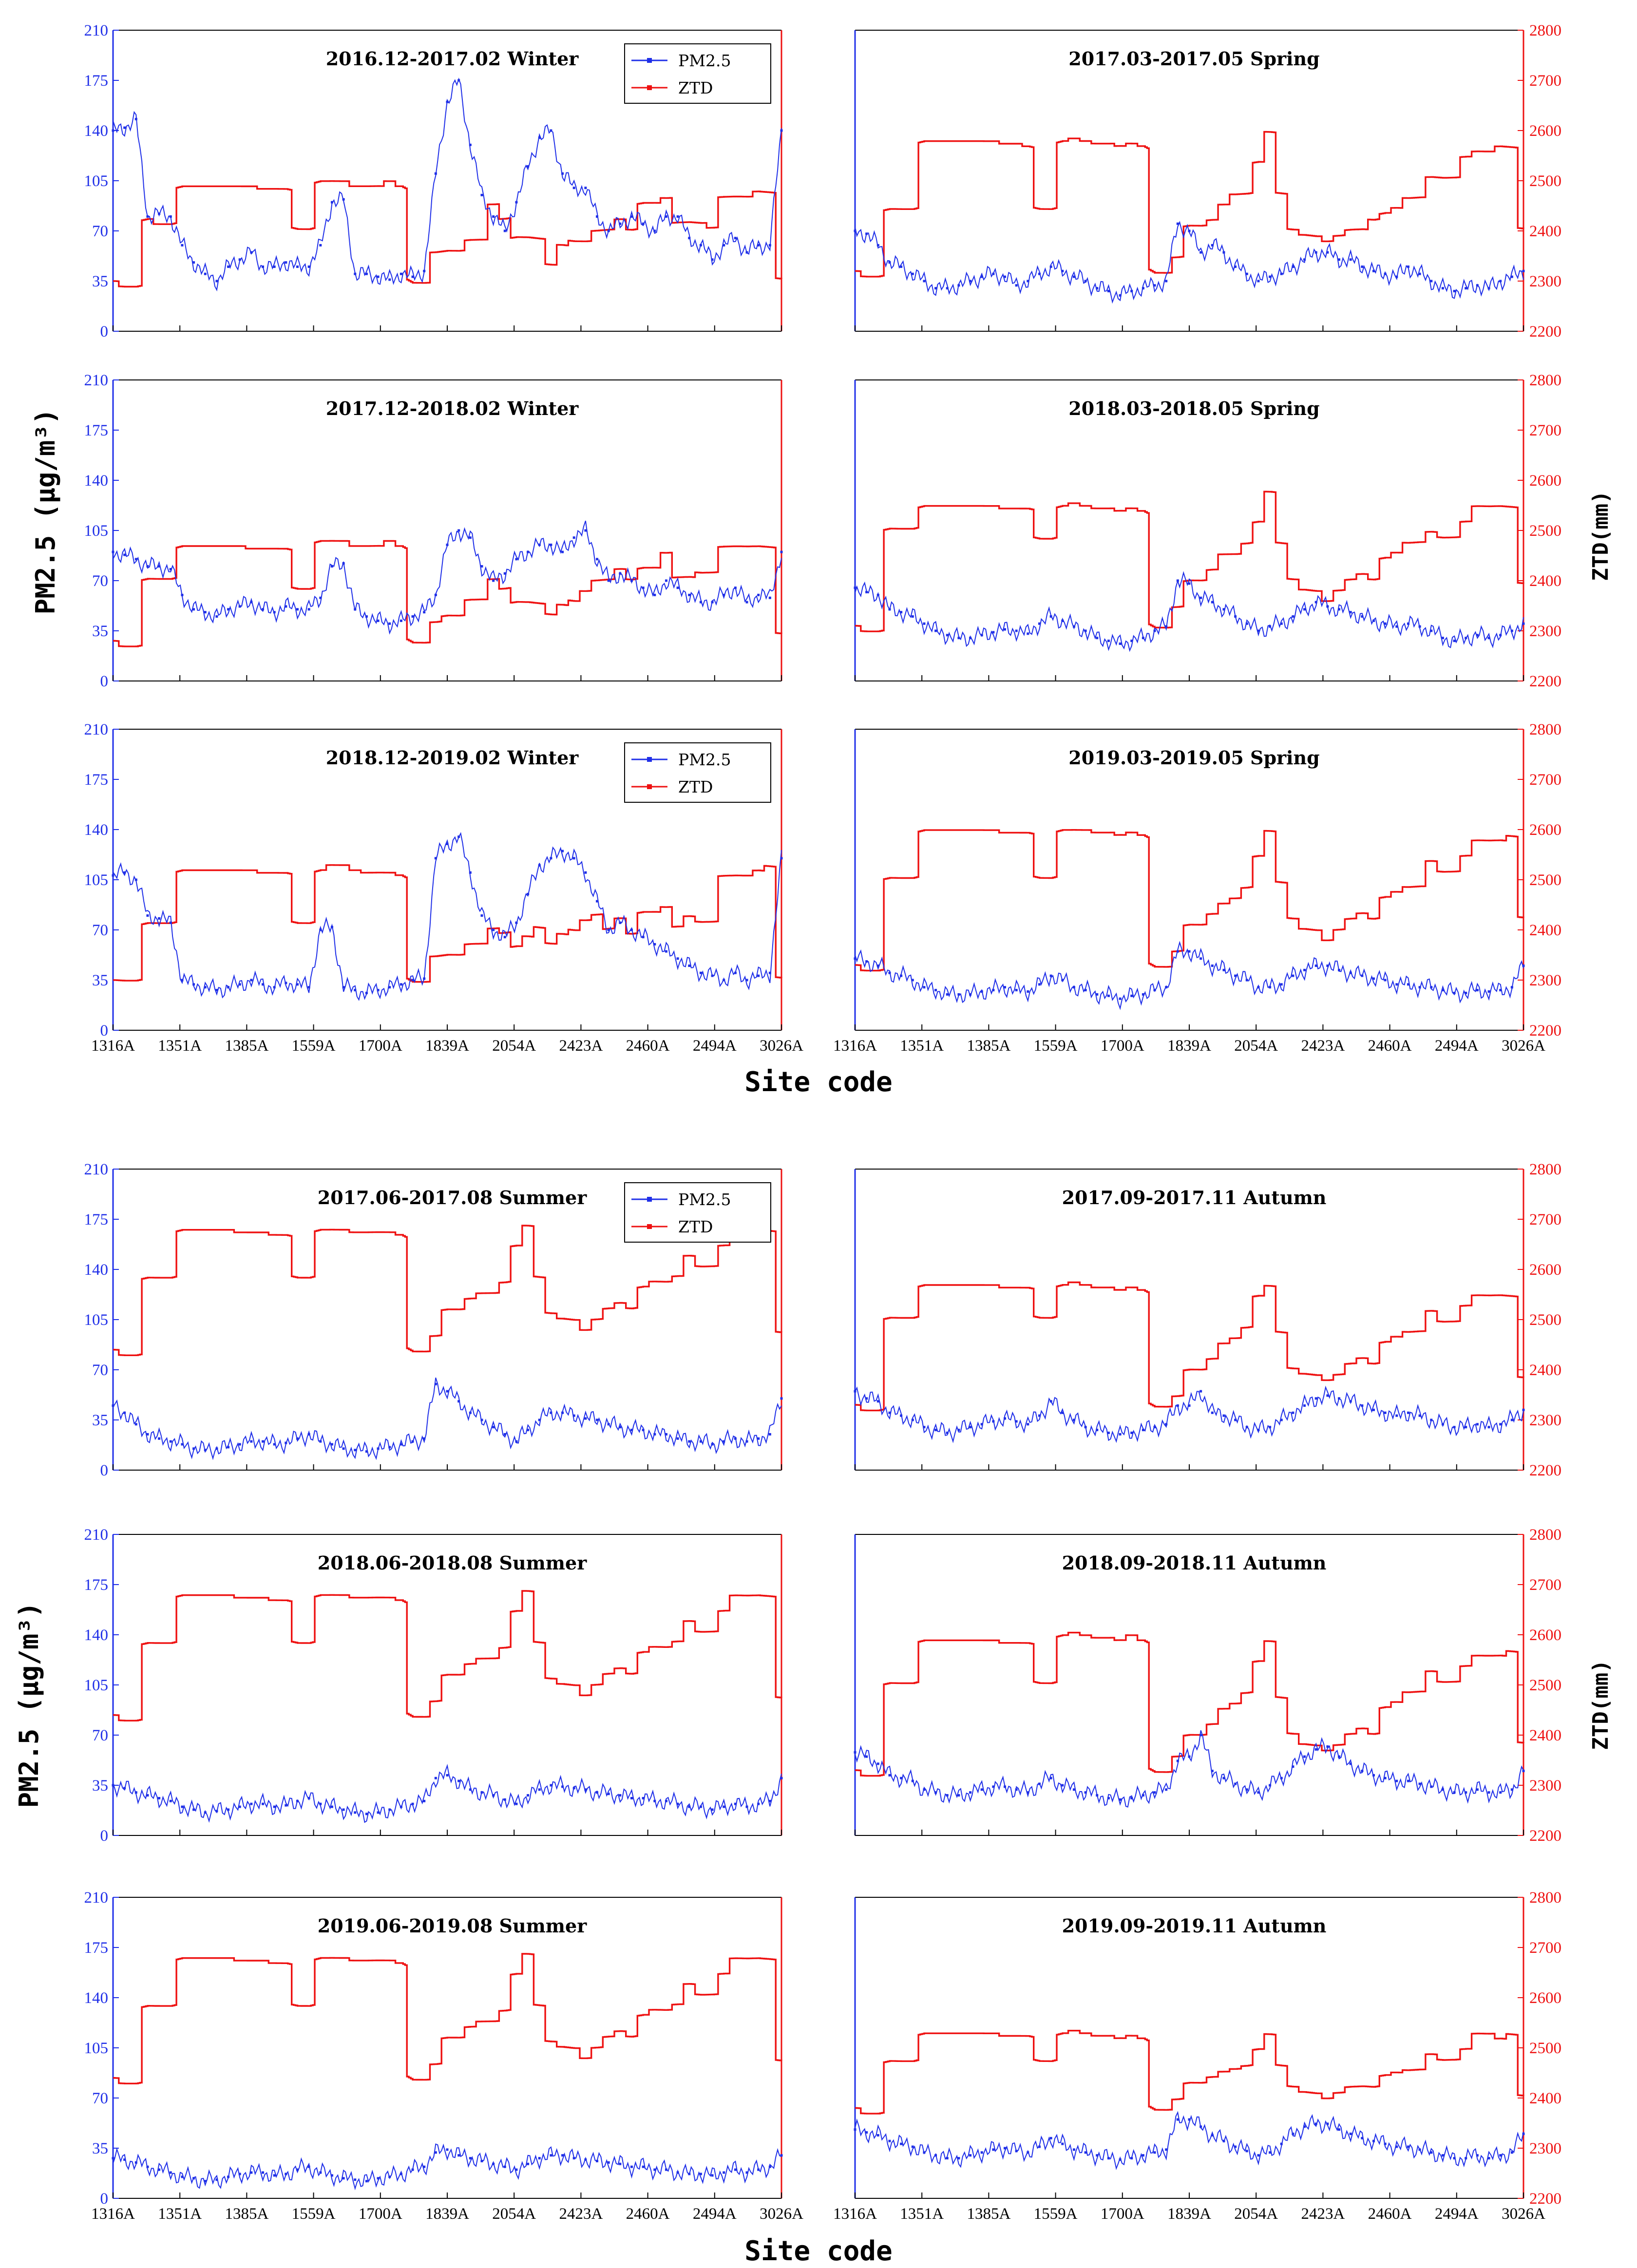 This screenshot has height=2268, width=1637. I want to click on legend-ztd-label: ZTD, so click(695, 787).